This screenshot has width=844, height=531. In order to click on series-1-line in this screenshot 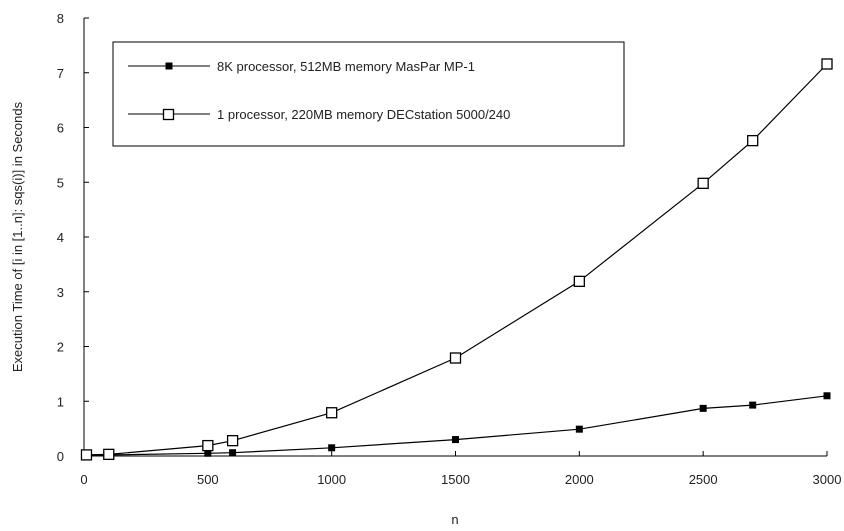, I will do `click(457, 426)`.